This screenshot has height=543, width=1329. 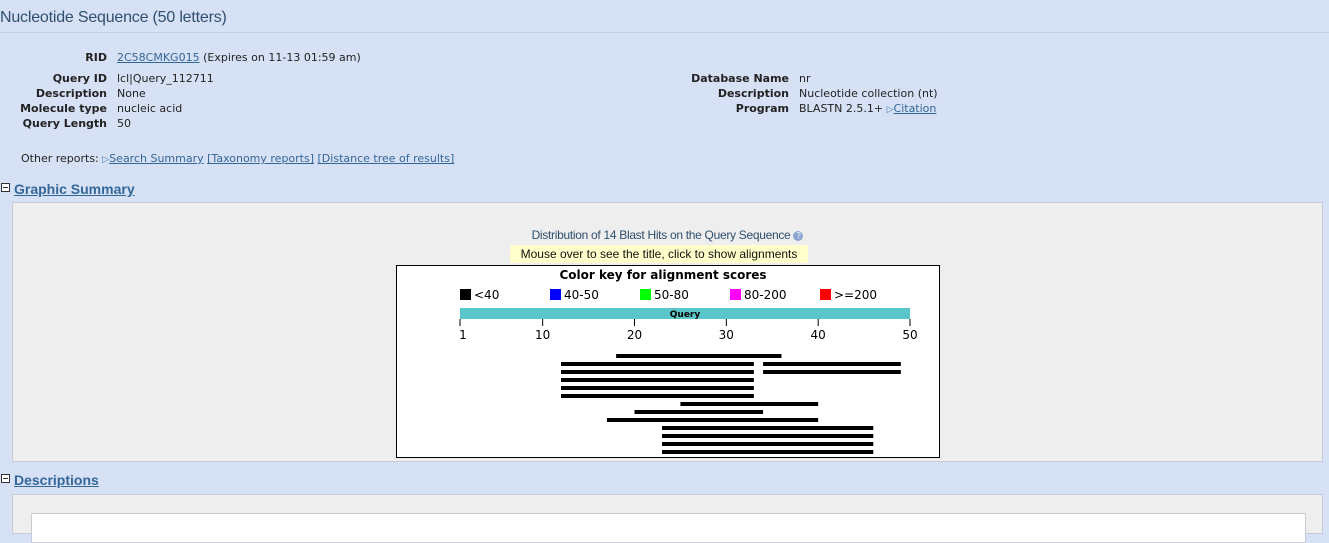 What do you see at coordinates (131, 93) in the screenshot?
I see `description-value: None` at bounding box center [131, 93].